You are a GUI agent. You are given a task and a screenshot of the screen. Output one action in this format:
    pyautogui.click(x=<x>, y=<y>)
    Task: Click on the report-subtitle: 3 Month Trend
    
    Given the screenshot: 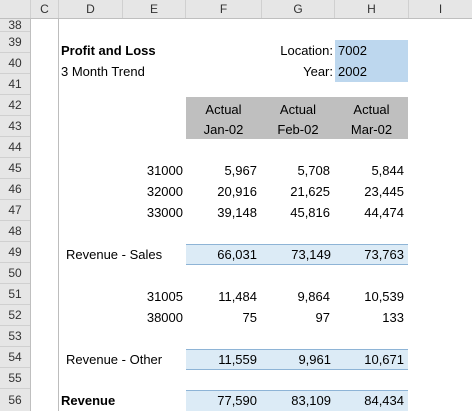 What is the action you would take?
    pyautogui.click(x=103, y=71)
    